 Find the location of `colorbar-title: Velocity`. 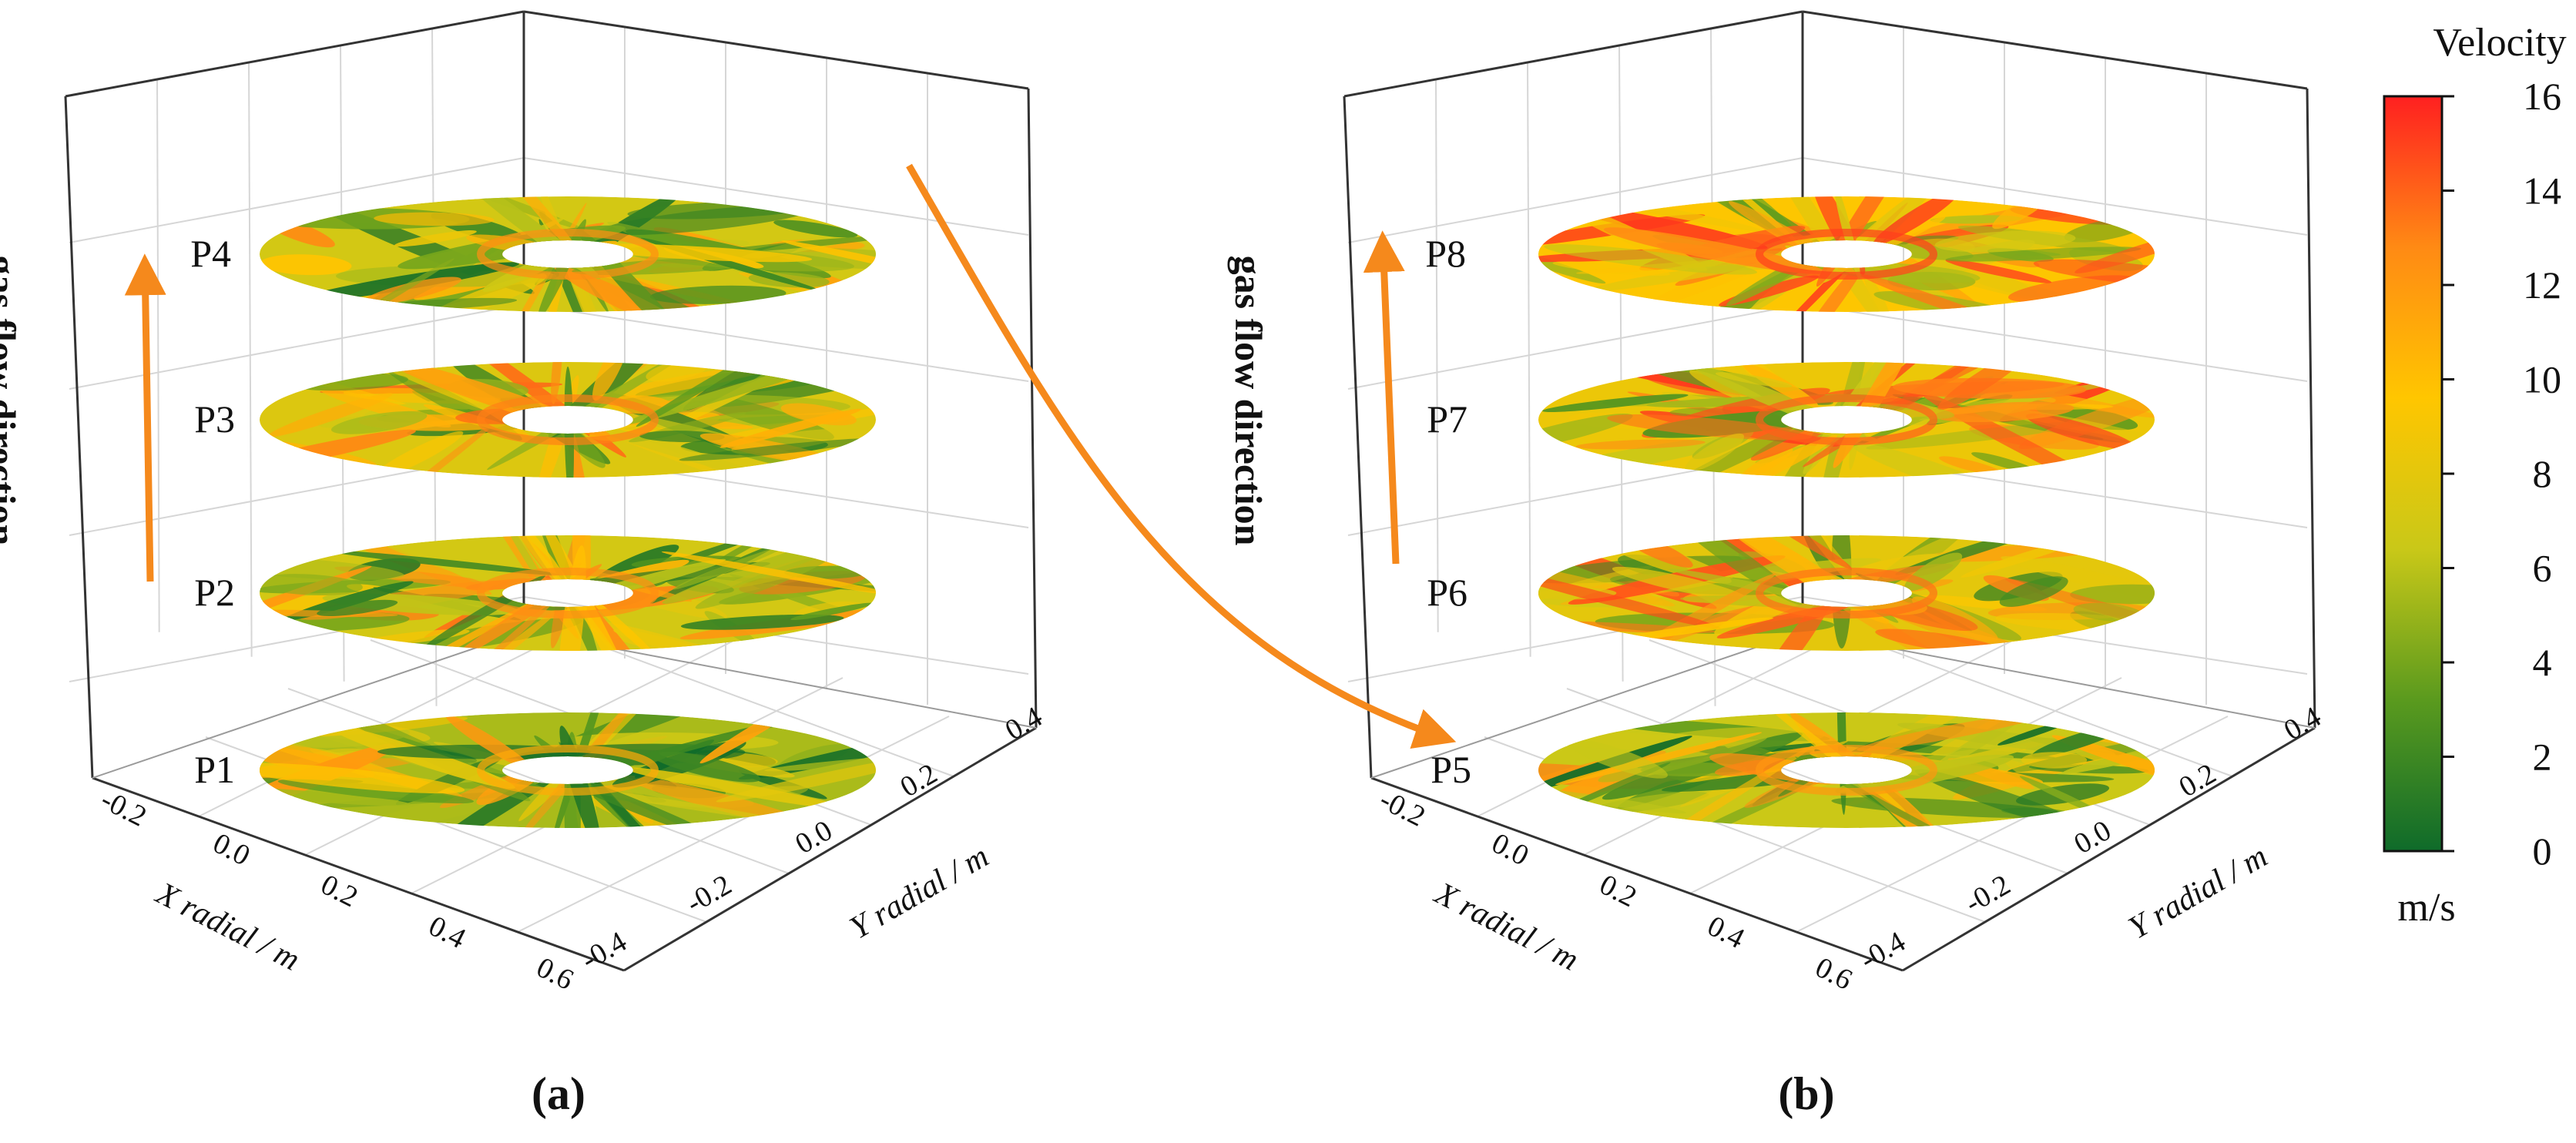

colorbar-title: Velocity is located at coordinates (2499, 43).